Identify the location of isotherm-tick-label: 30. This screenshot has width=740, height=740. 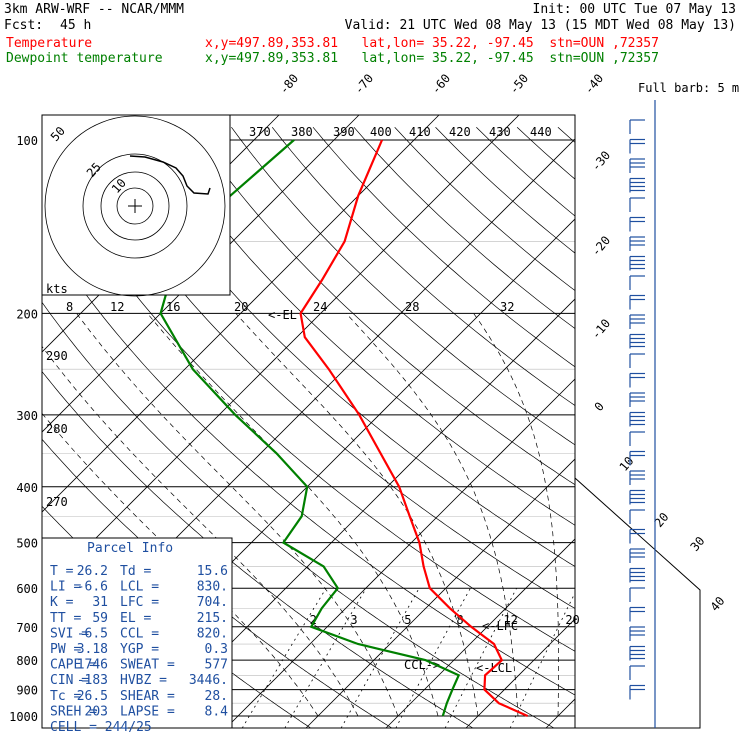
(698, 544).